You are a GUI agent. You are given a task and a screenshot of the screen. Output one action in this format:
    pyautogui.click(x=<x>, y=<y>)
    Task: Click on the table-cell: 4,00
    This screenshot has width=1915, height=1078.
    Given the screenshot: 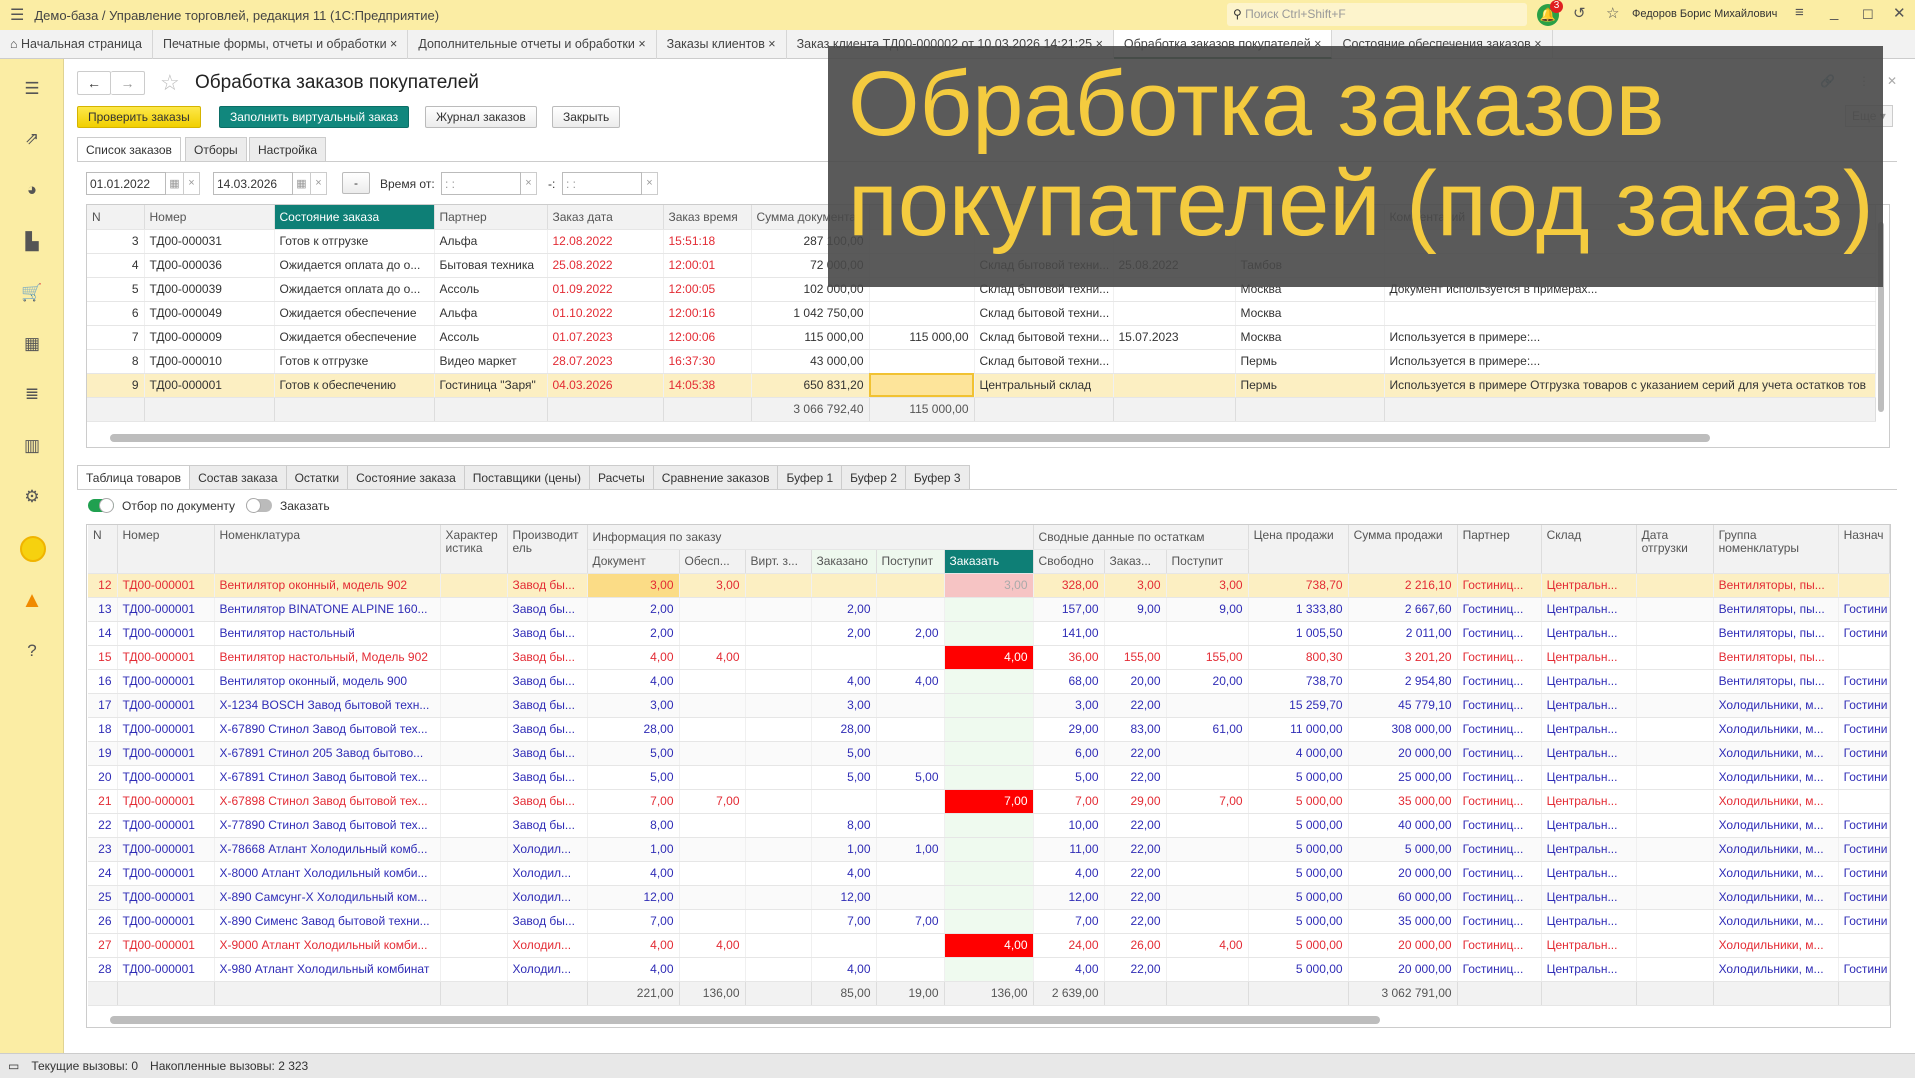 What is the action you would take?
    pyautogui.click(x=989, y=945)
    